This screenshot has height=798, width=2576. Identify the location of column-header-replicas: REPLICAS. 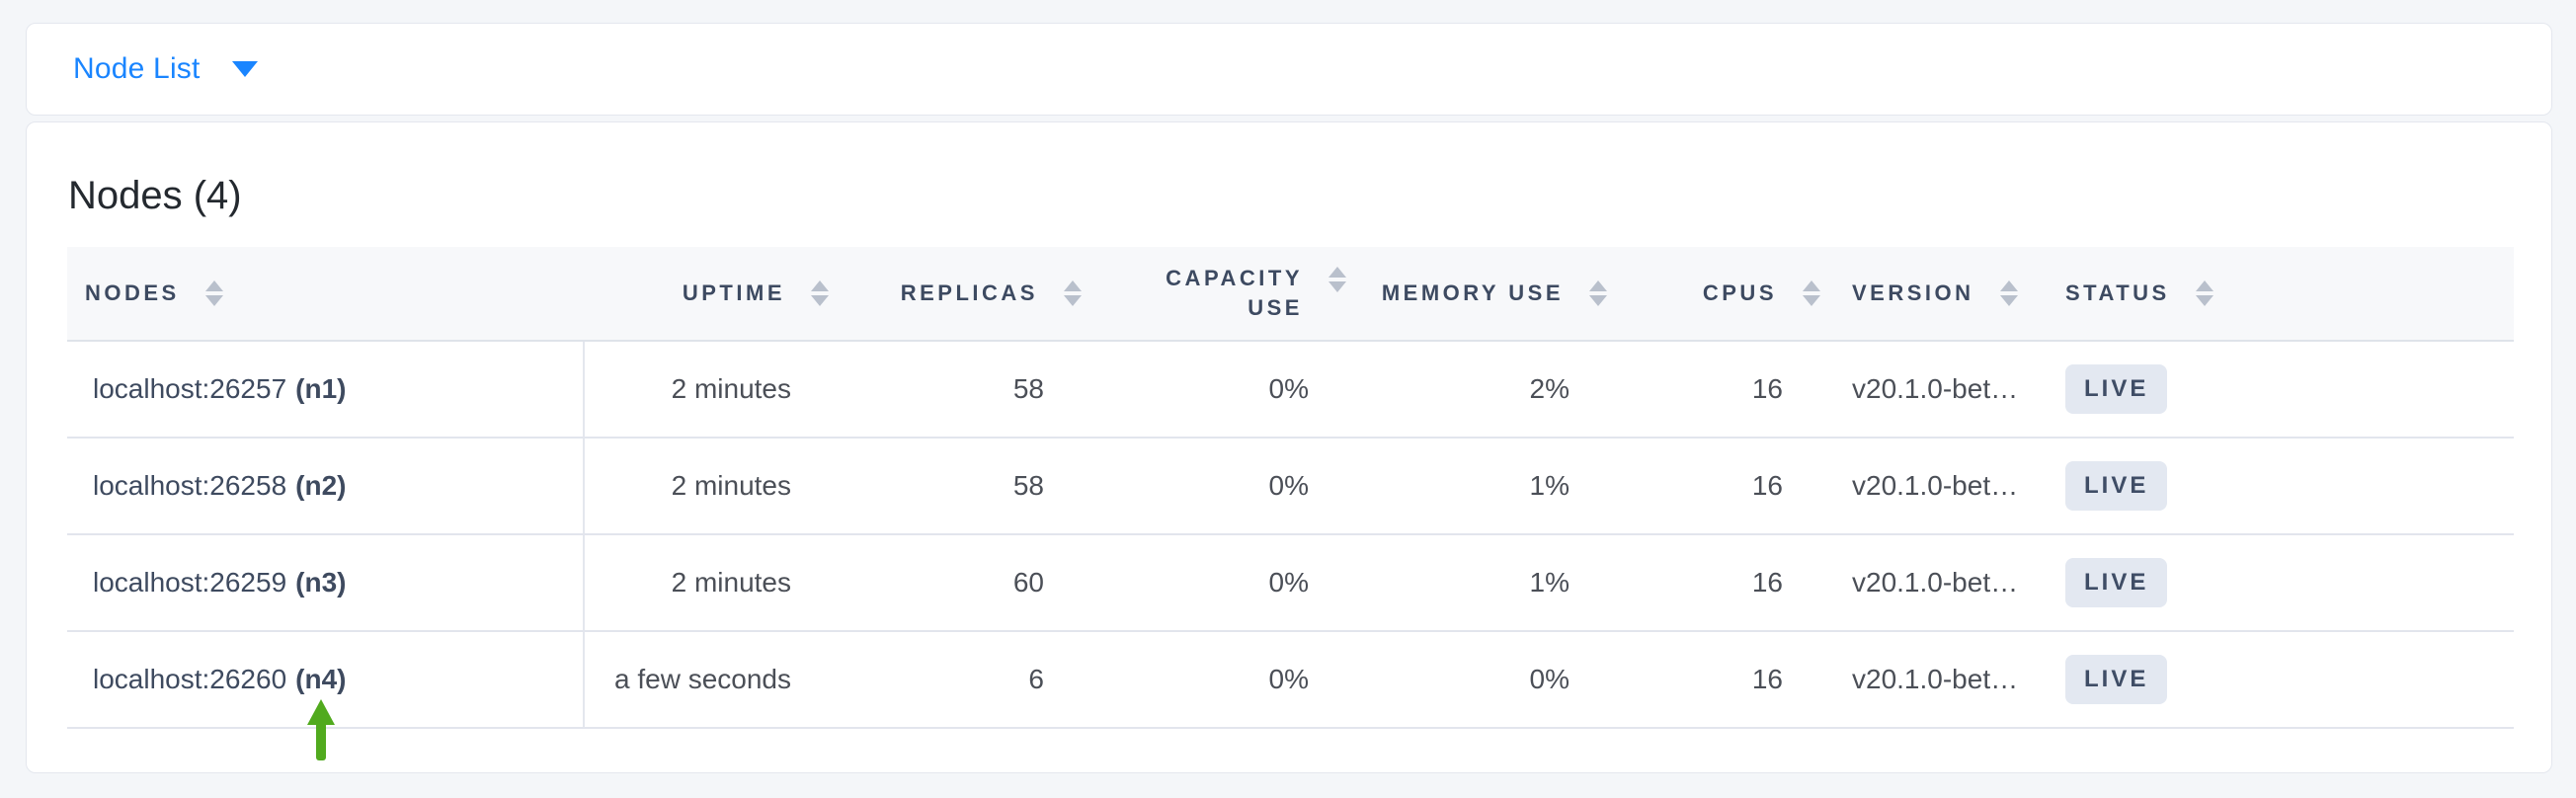
(961, 293).